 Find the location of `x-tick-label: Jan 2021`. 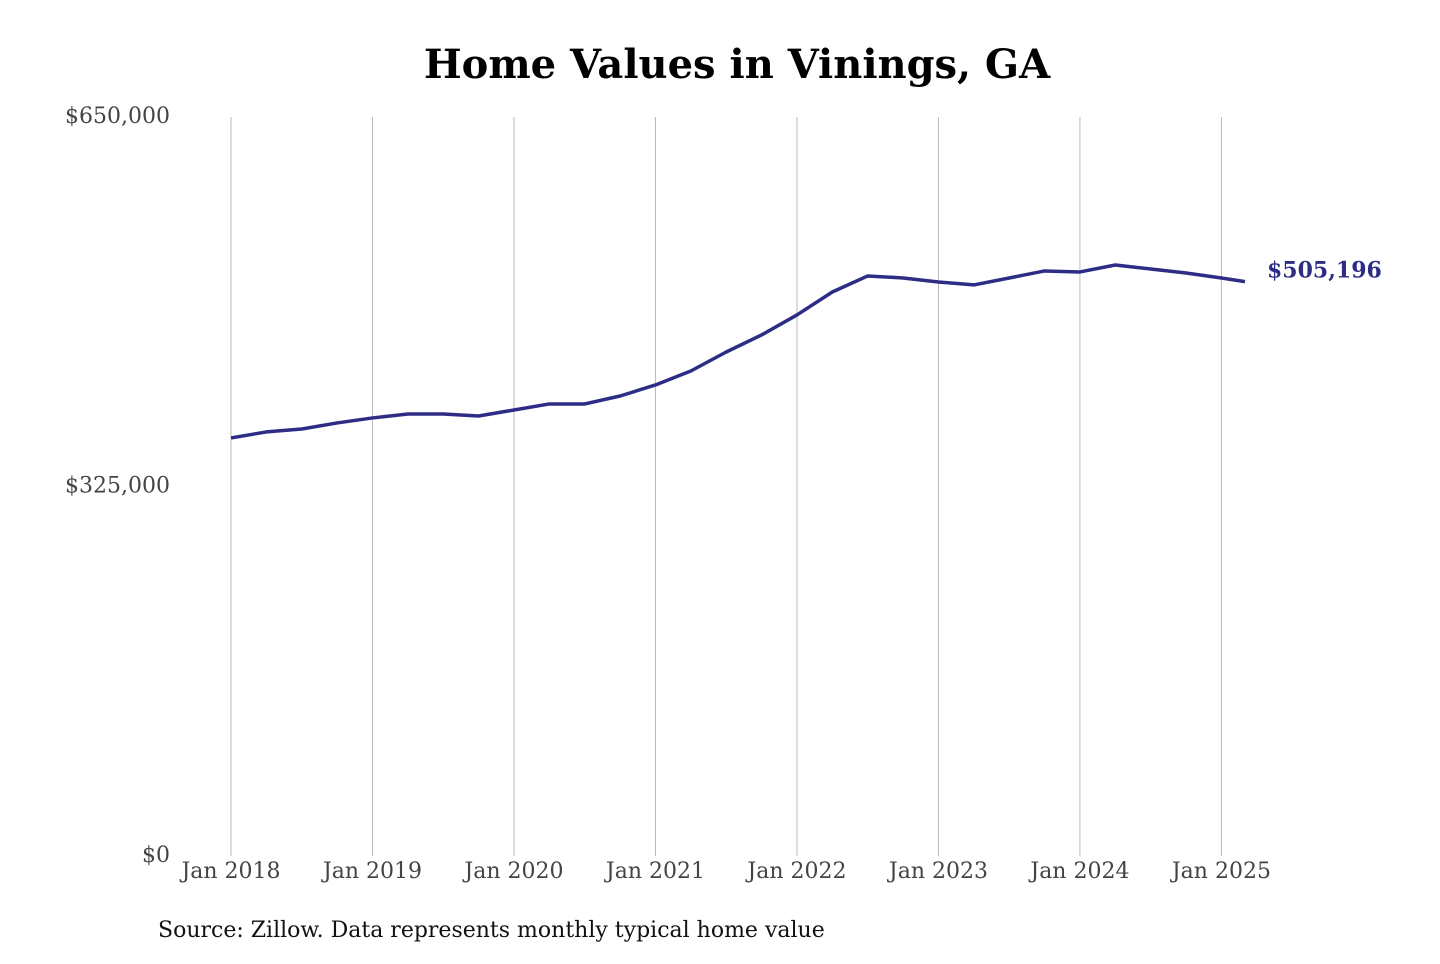

x-tick-label: Jan 2021 is located at coordinates (654, 871).